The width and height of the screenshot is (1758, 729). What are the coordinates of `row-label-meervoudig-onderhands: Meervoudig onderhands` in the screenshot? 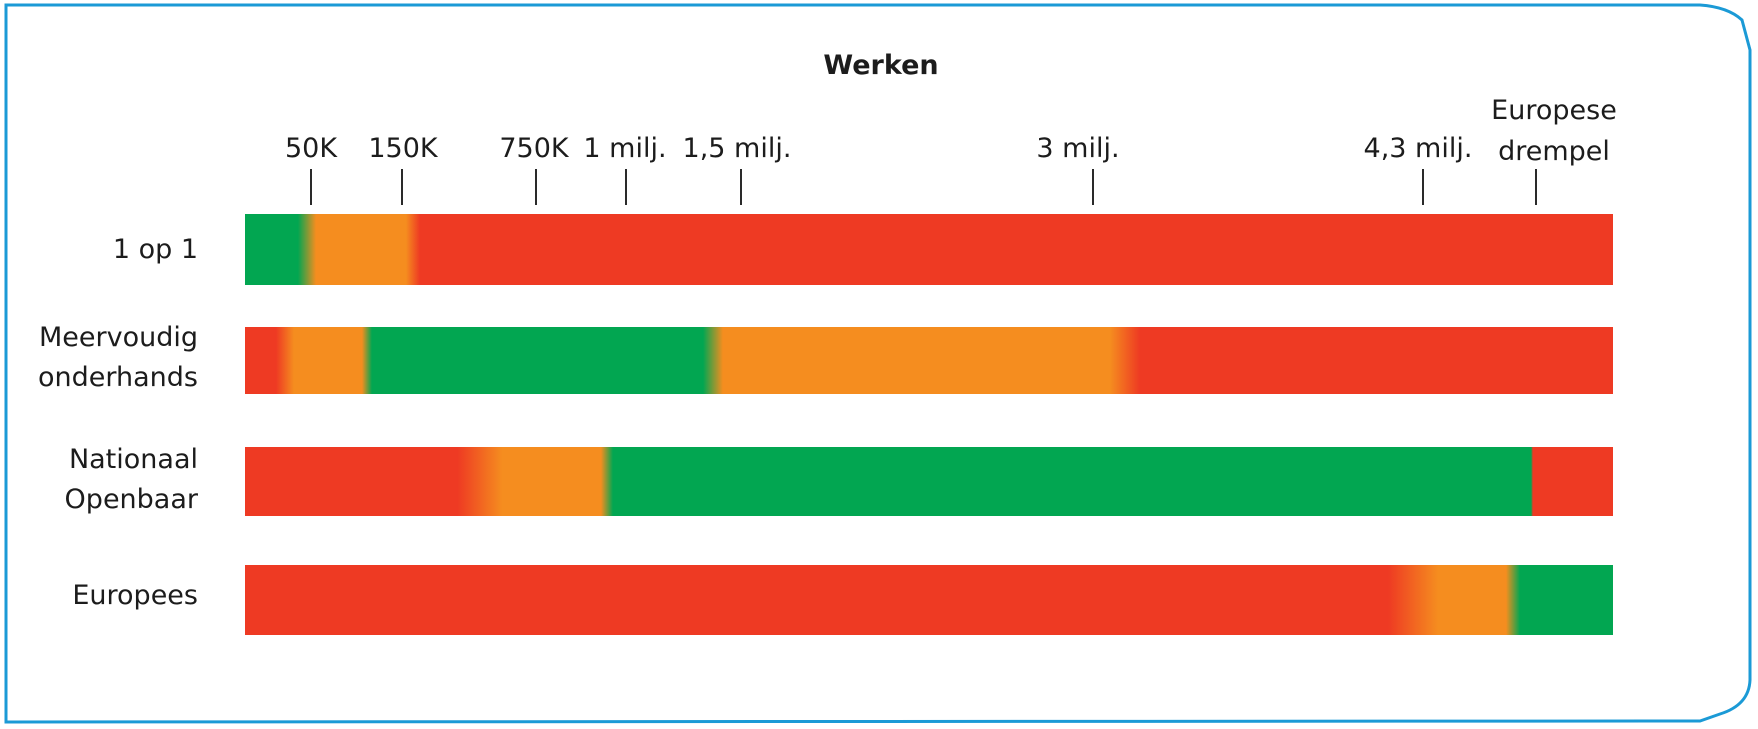 It's located at (118, 357).